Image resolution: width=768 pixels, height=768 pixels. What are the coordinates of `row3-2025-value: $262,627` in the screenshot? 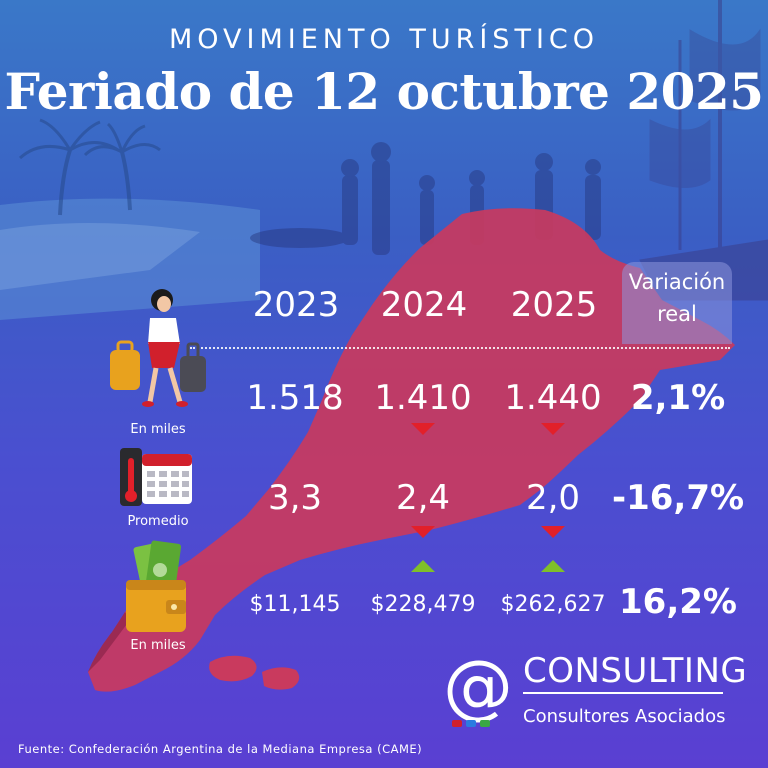 It's located at (553, 604).